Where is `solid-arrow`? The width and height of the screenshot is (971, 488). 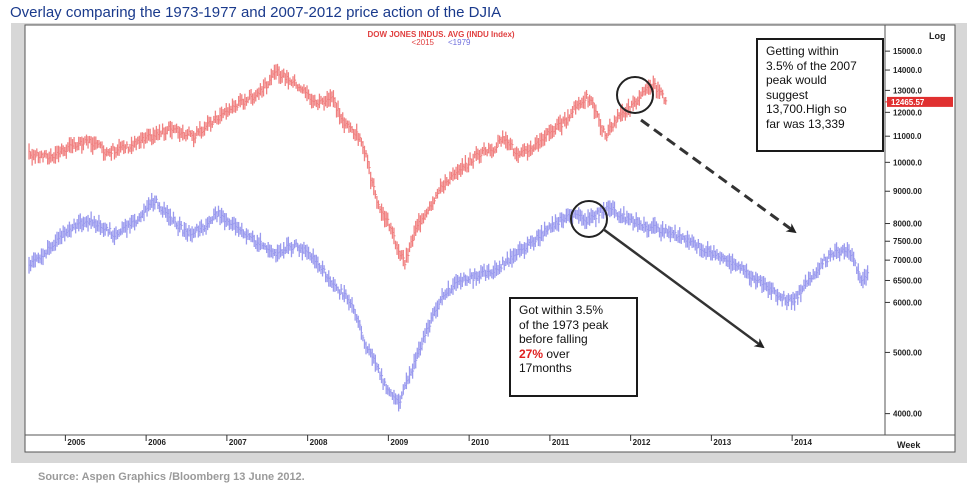
solid-arrow is located at coordinates (683, 288).